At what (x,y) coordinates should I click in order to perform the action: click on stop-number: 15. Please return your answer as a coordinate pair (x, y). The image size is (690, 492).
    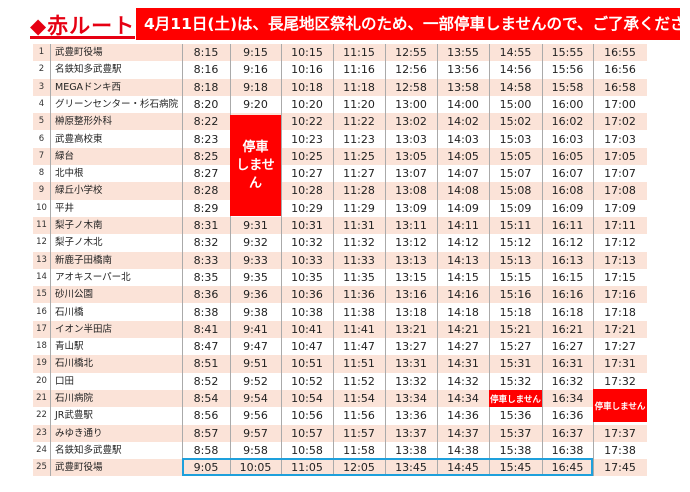
    Looking at the image, I should click on (41, 294).